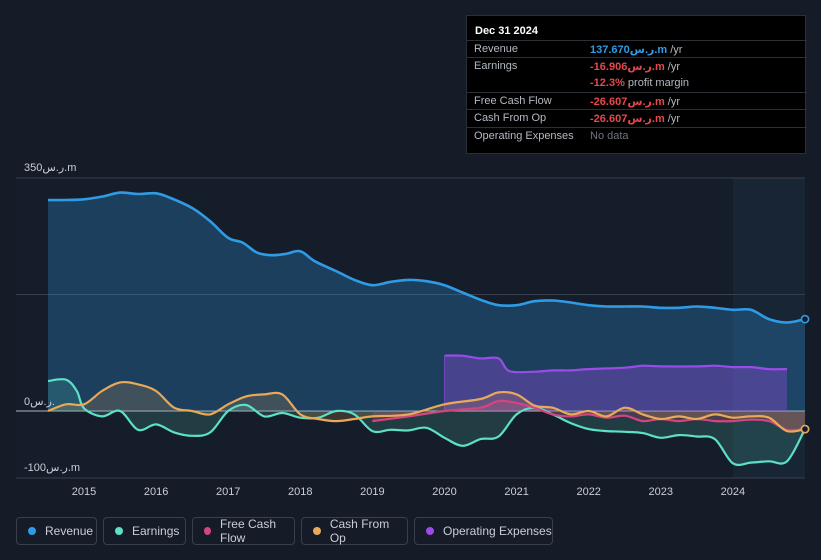 Image resolution: width=821 pixels, height=560 pixels. What do you see at coordinates (496, 49) in the screenshot?
I see `tooltip-label: Revenue` at bounding box center [496, 49].